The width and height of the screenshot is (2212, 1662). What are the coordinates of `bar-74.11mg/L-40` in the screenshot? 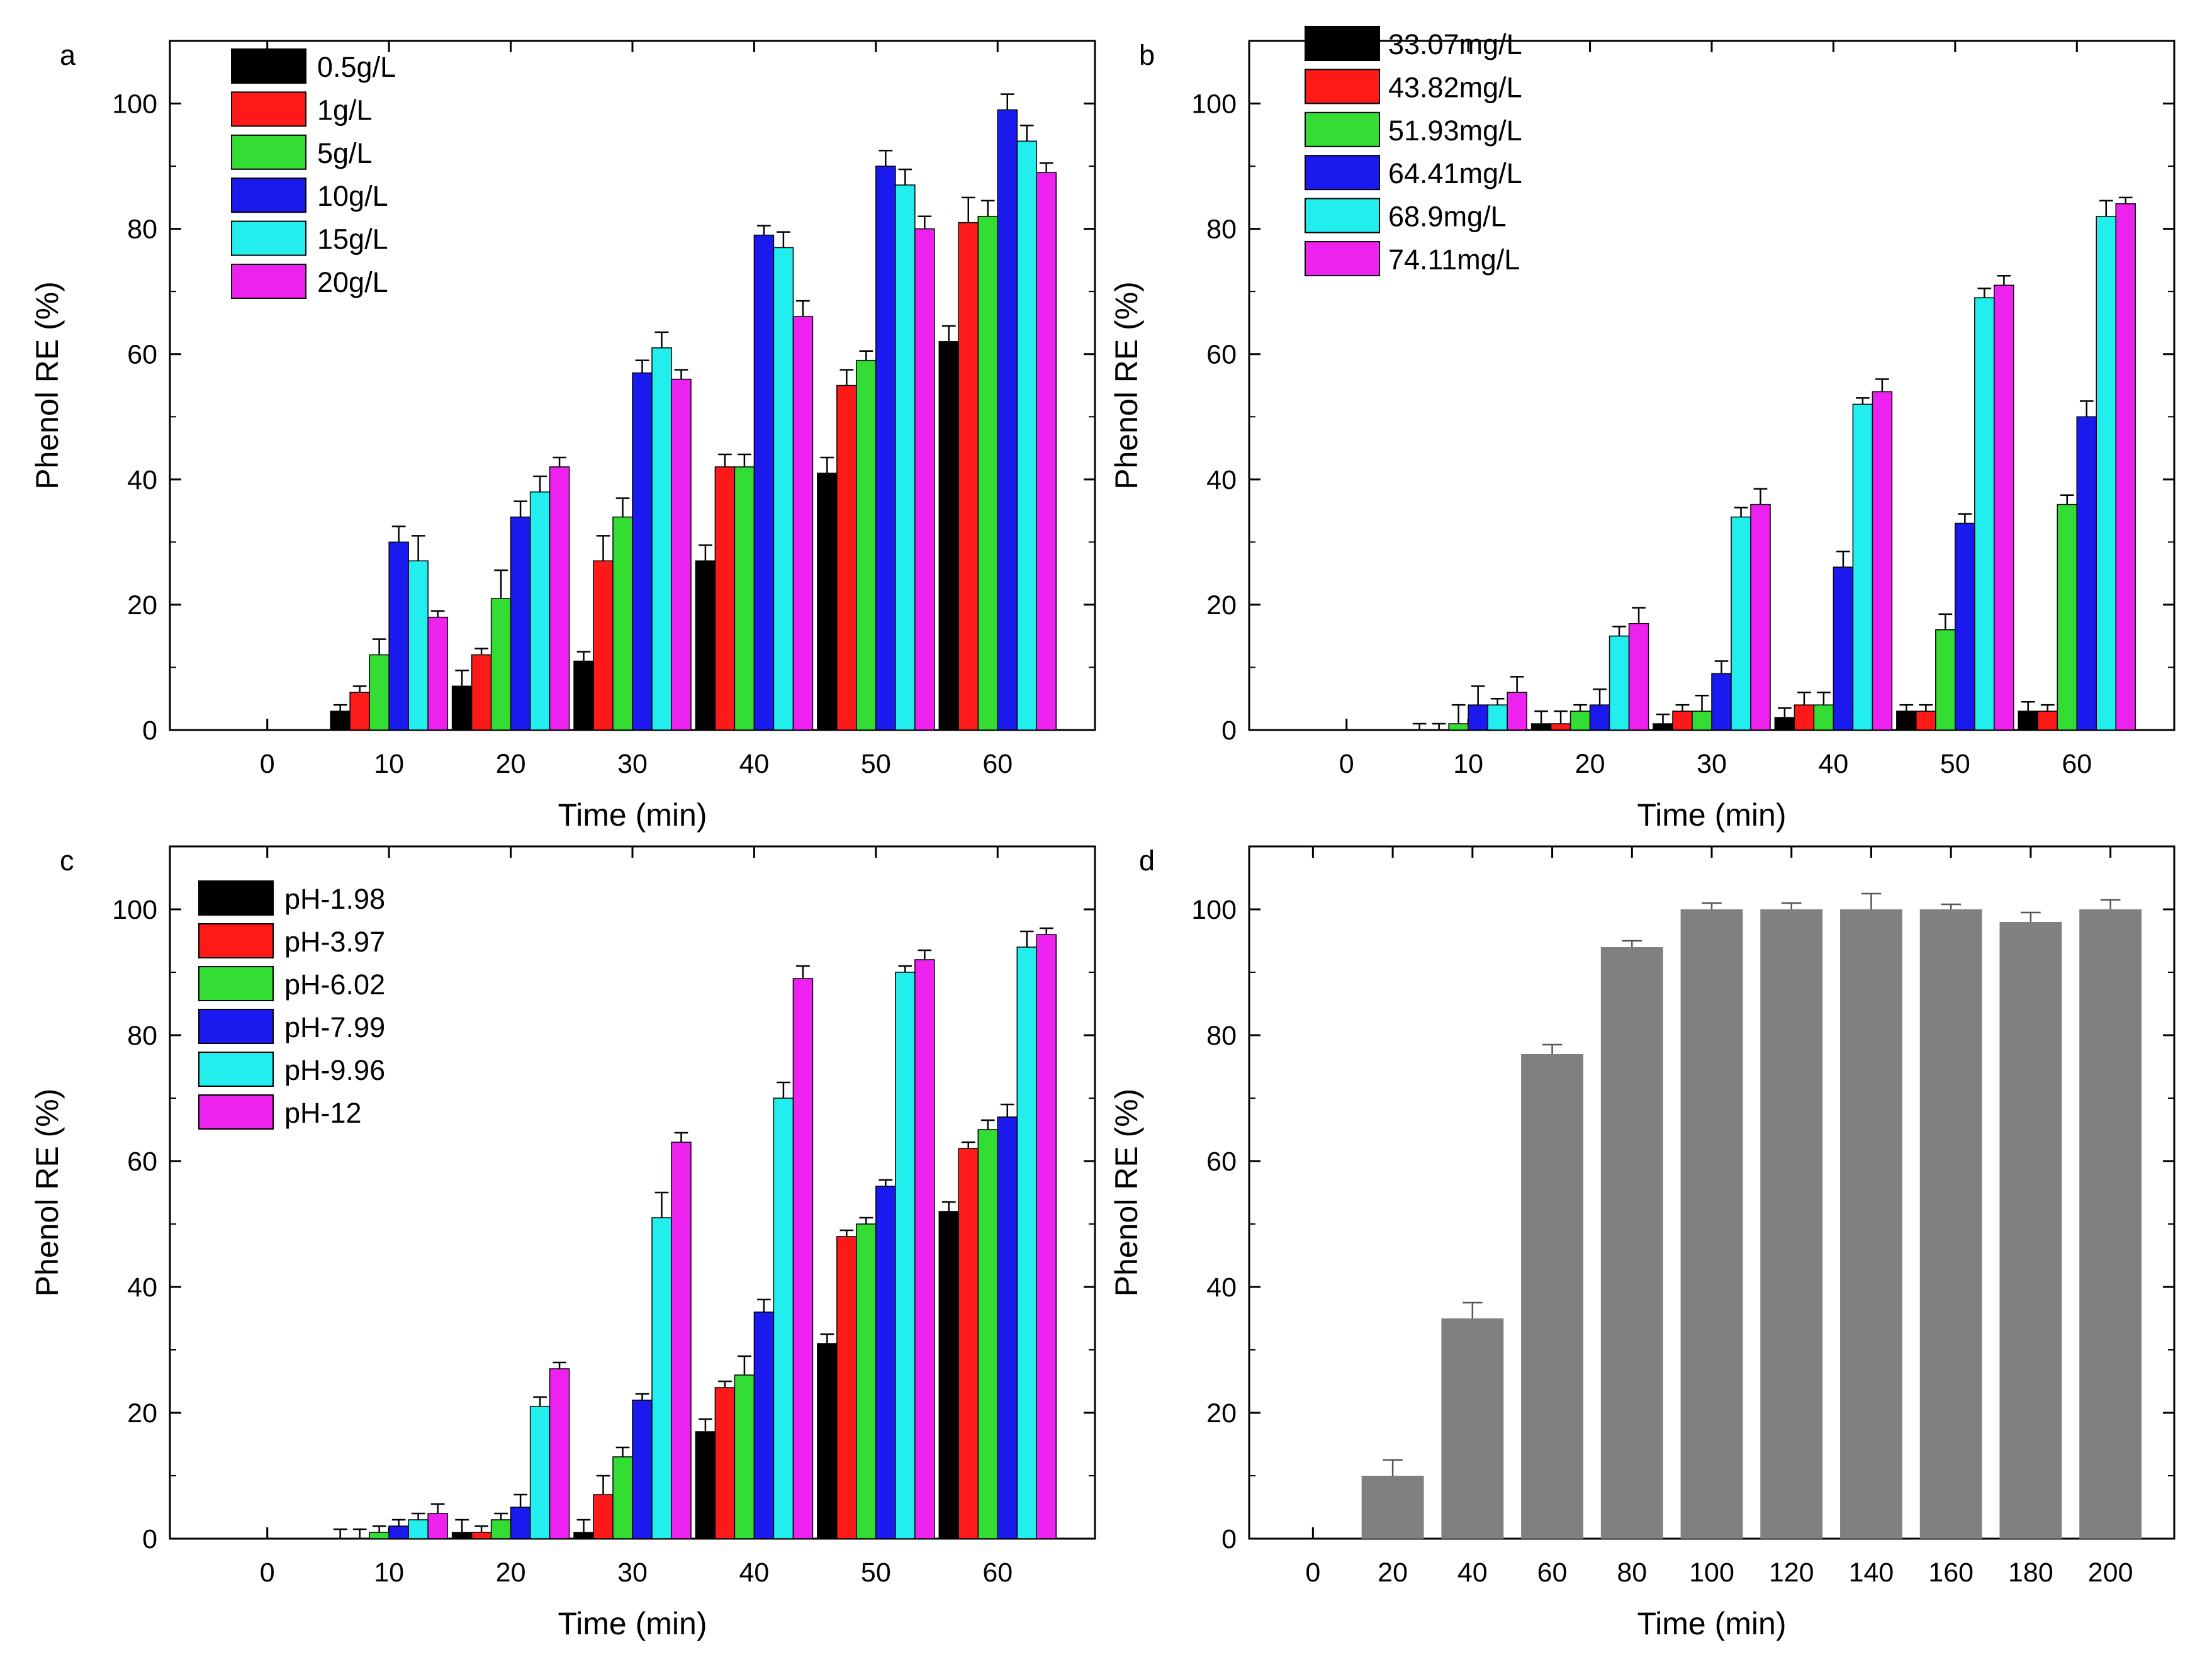 It's located at (1883, 561).